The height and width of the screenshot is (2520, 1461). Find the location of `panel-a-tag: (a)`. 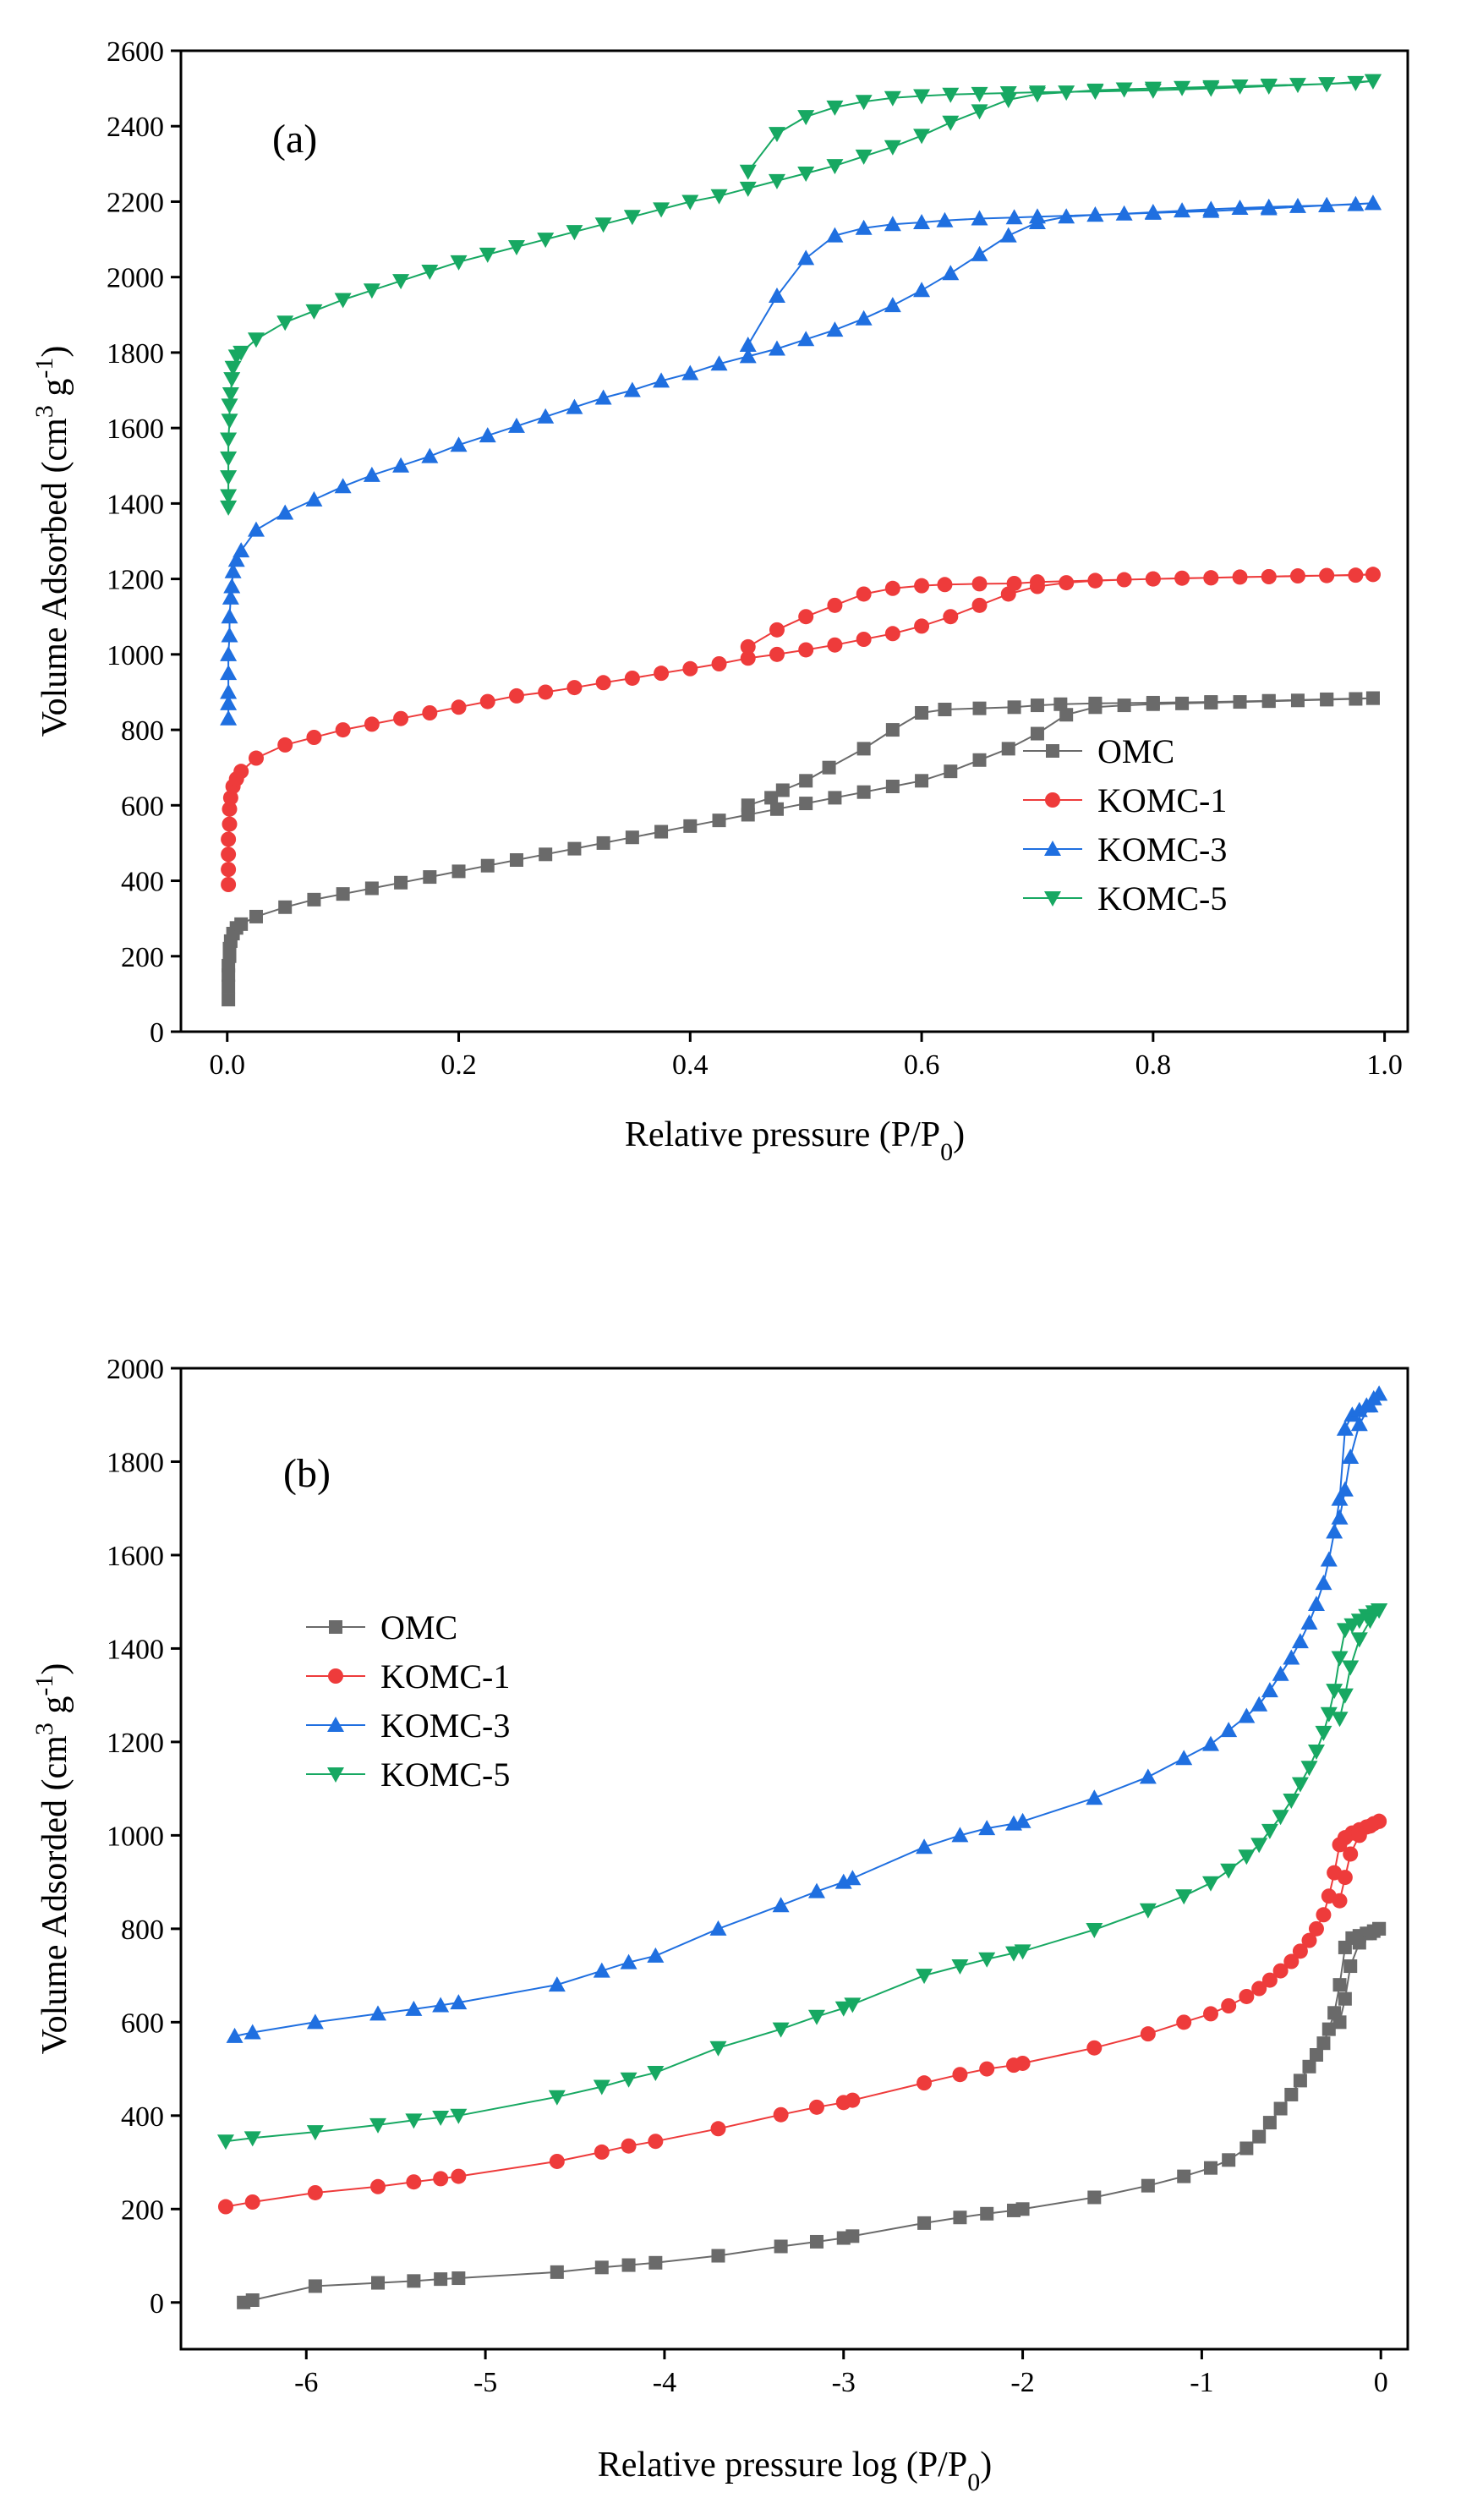

panel-a-tag: (a) is located at coordinates (294, 139).